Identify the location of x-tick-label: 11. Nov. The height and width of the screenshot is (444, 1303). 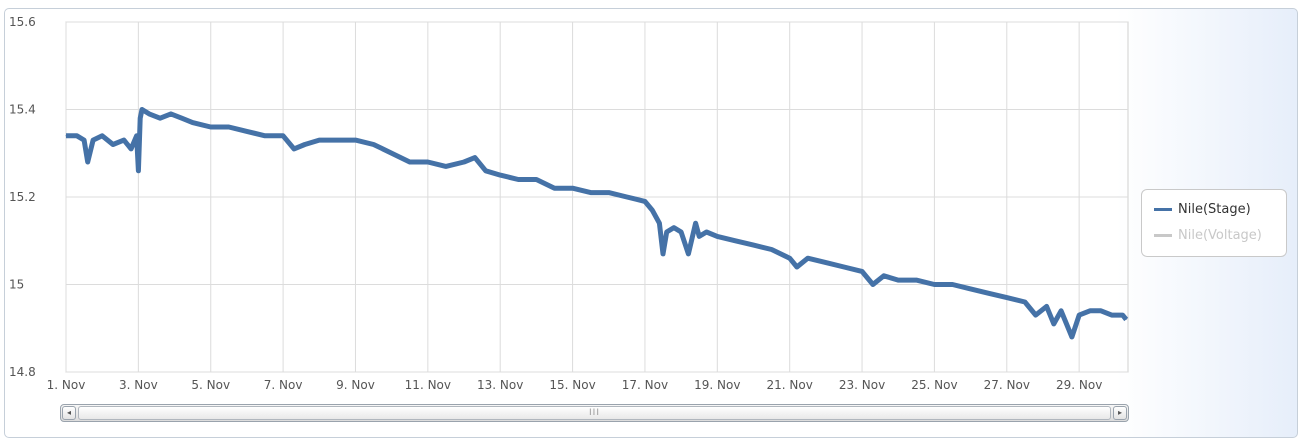
(428, 385).